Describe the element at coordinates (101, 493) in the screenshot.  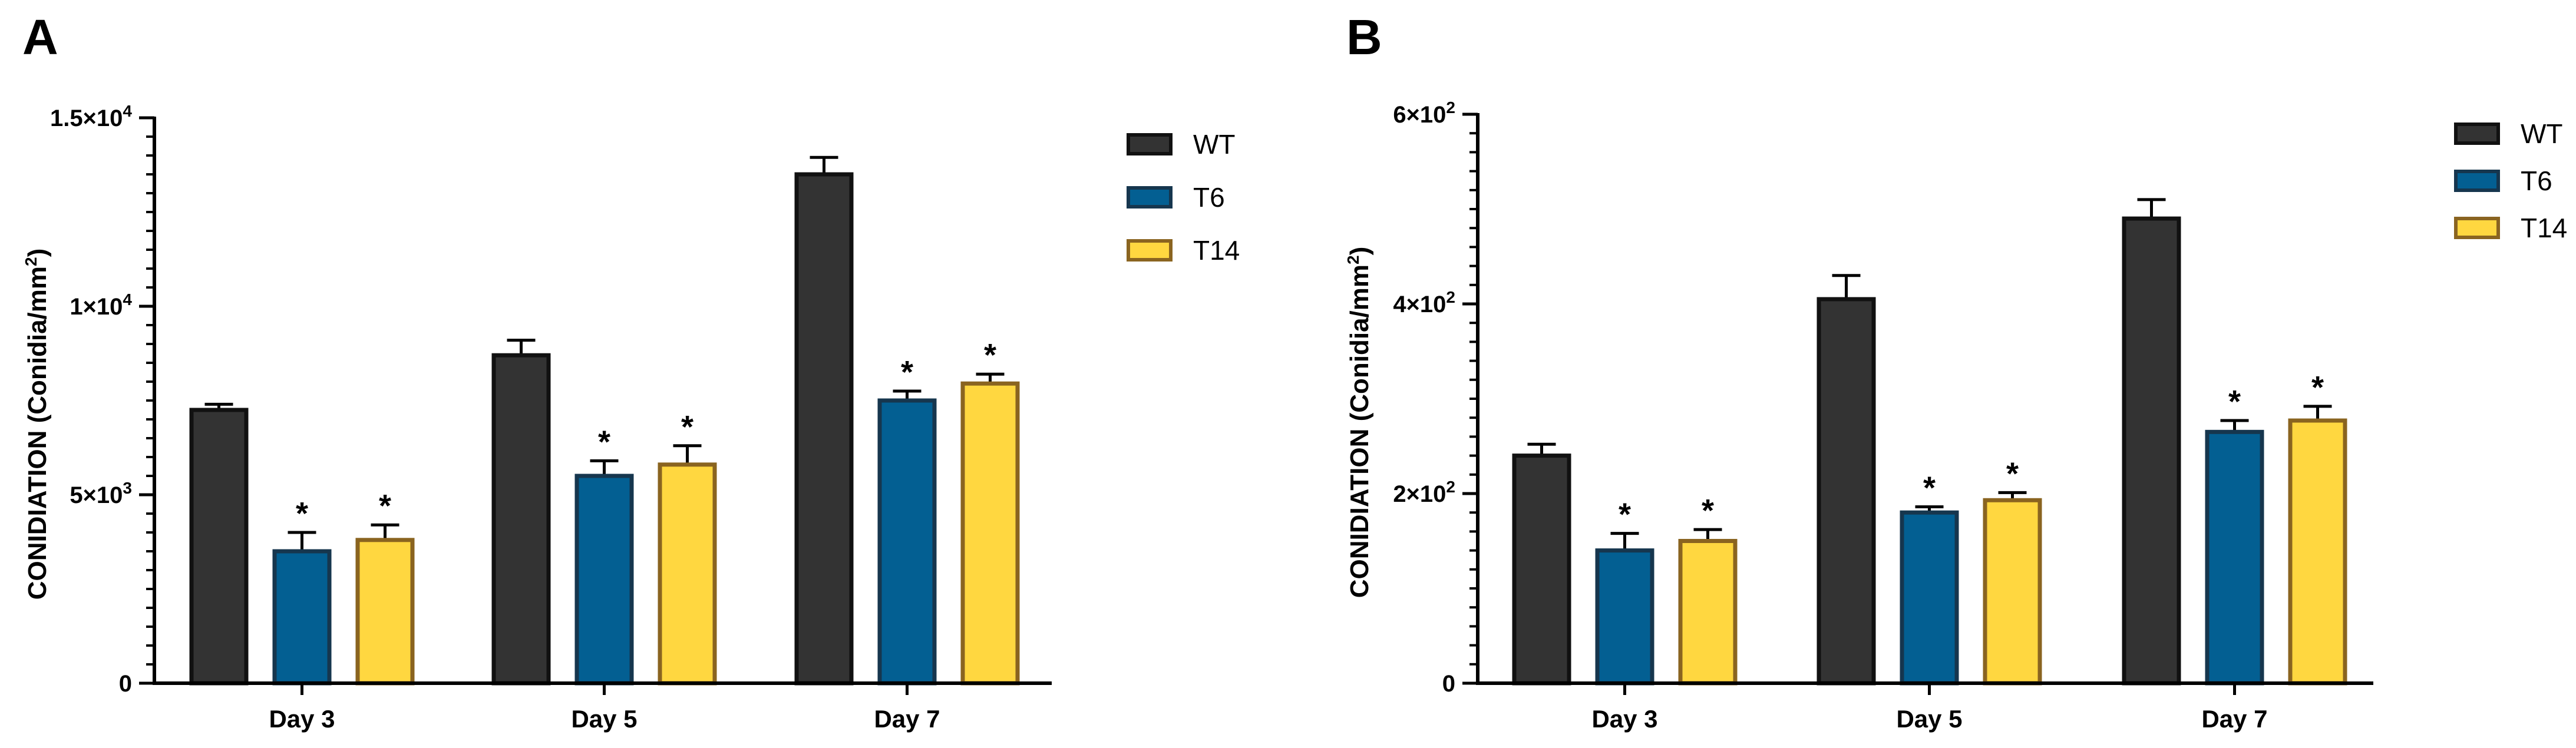
I see `y-tick-label: 5×10³` at that location.